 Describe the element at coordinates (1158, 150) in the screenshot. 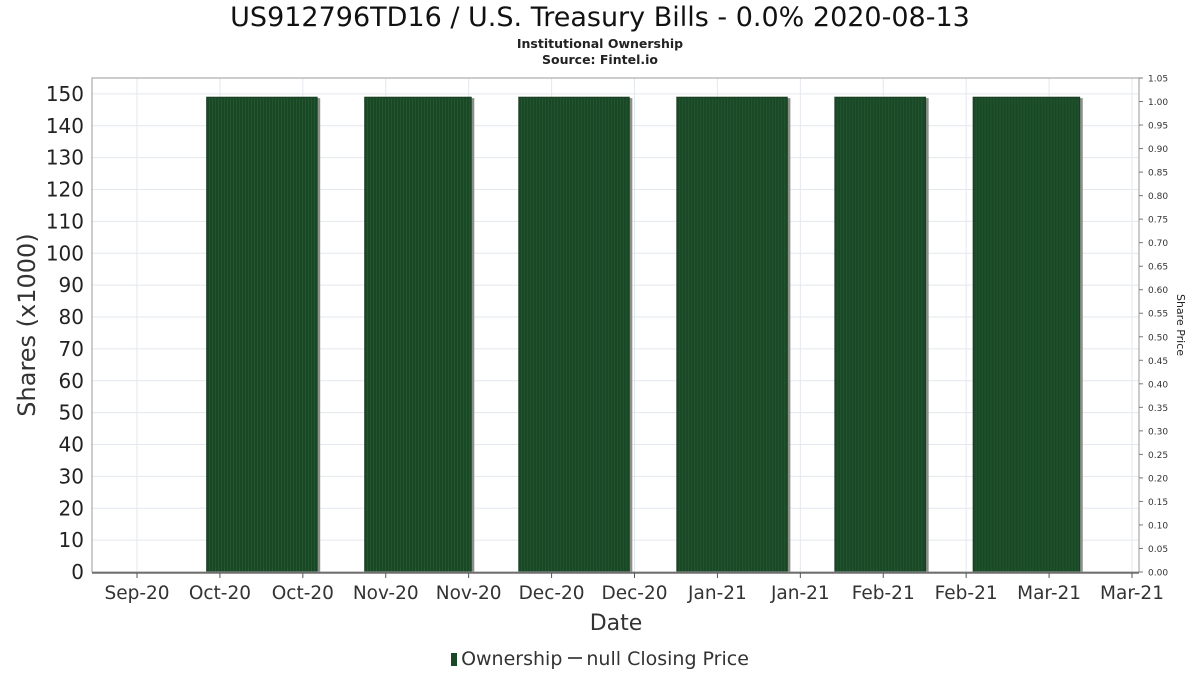

I see `y2-tick-label: 0.90` at that location.